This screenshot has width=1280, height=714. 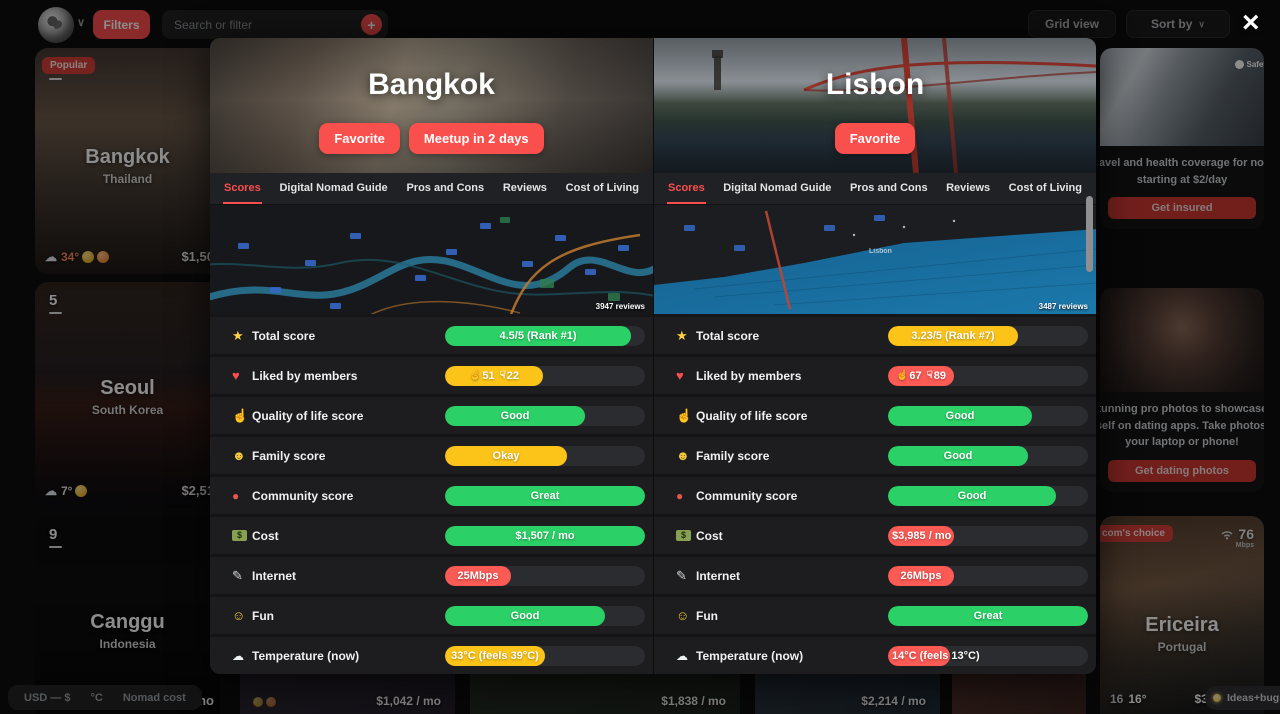 I want to click on score-bar-fill: 33°C (feels 39°C), so click(x=495, y=655).